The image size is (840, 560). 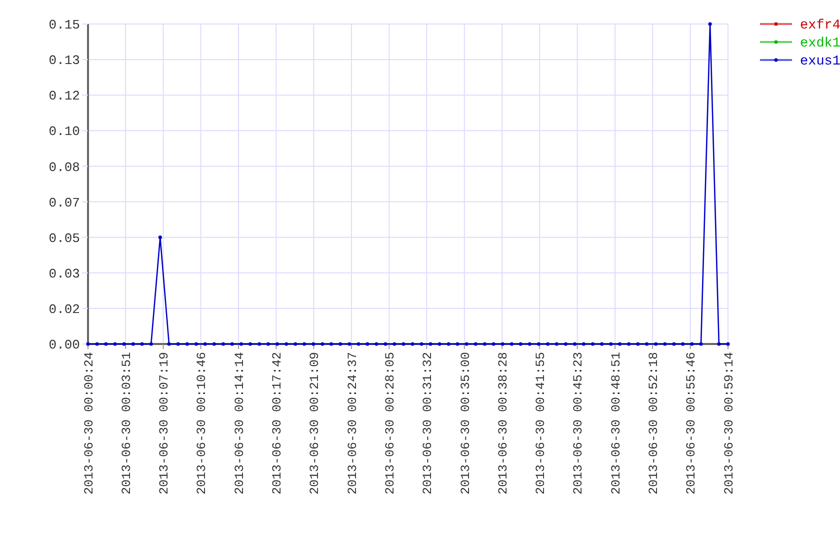 I want to click on y-tick-label: 0.03, so click(x=64, y=274).